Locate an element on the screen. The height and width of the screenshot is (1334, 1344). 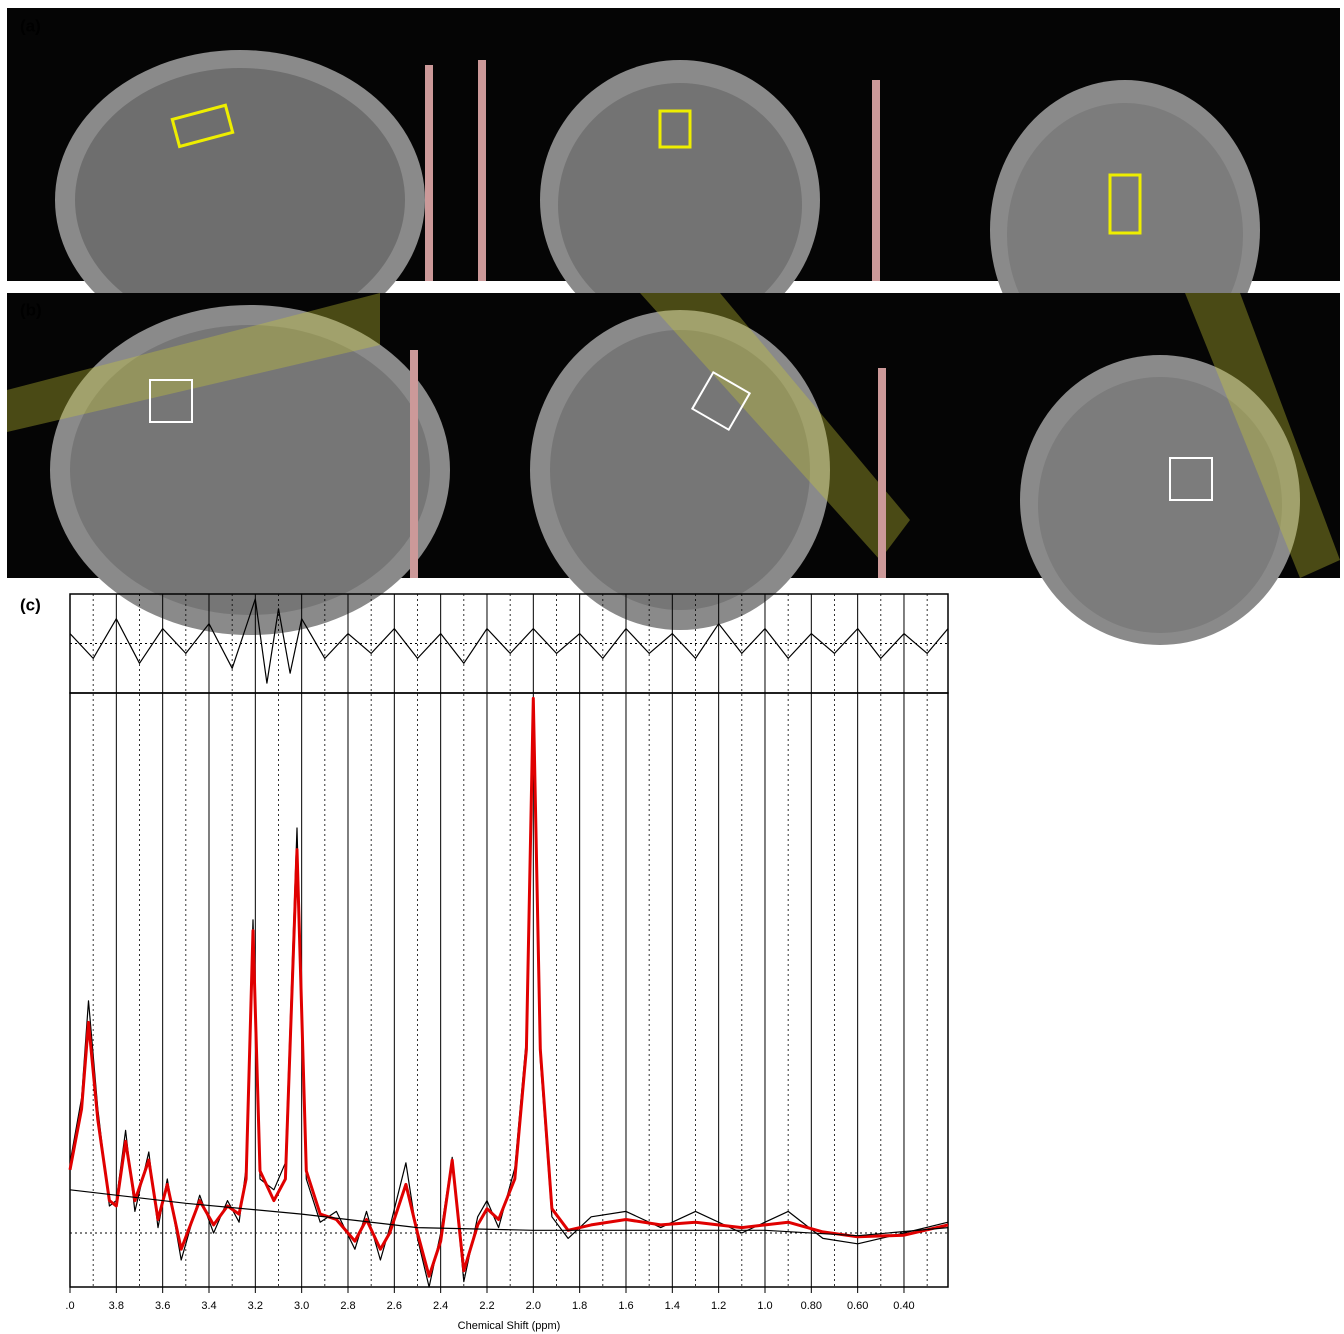
x-tick-label: 2.2 is located at coordinates (486, 1306).